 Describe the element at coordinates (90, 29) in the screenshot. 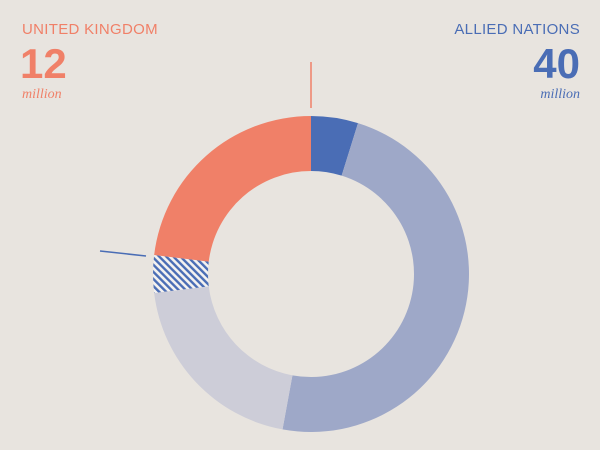

I see `uk-label: UNITED KINGDOM` at that location.